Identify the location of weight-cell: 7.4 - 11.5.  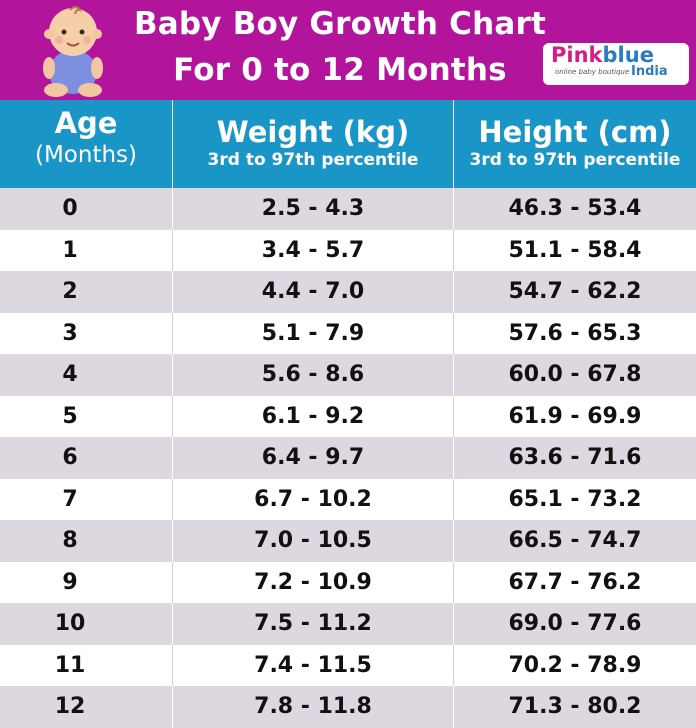
(313, 665).